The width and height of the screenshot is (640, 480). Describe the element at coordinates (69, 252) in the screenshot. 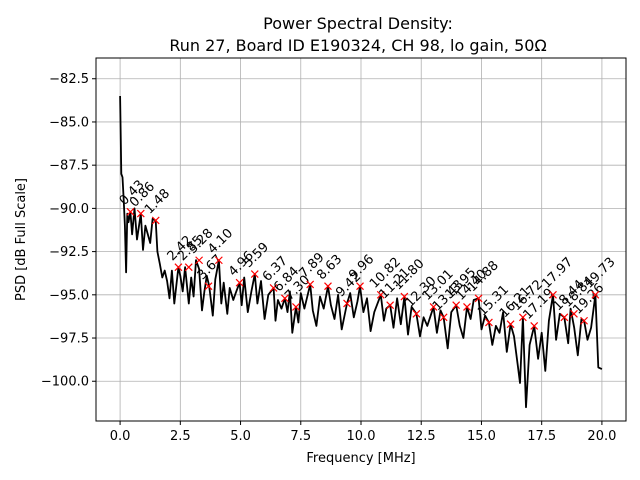

I see `y-tick-label: −92.5` at that location.